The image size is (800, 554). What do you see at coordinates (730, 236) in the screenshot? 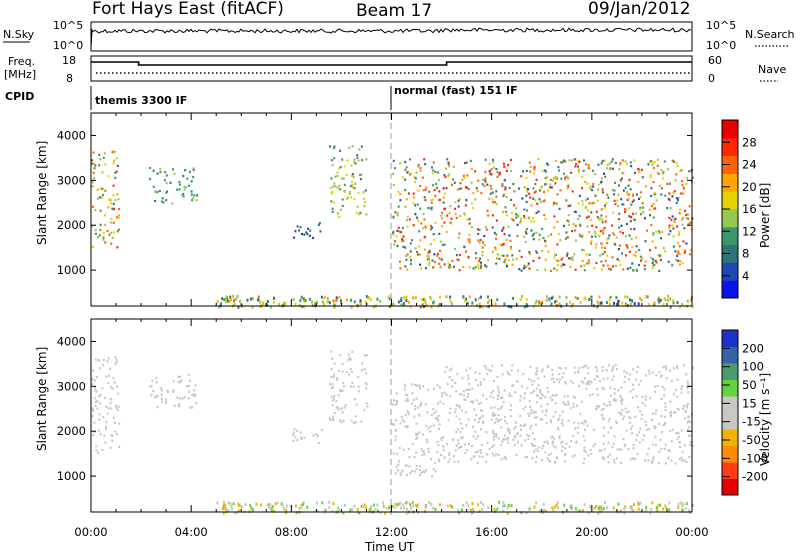
I see `colorbar-segment` at bounding box center [730, 236].